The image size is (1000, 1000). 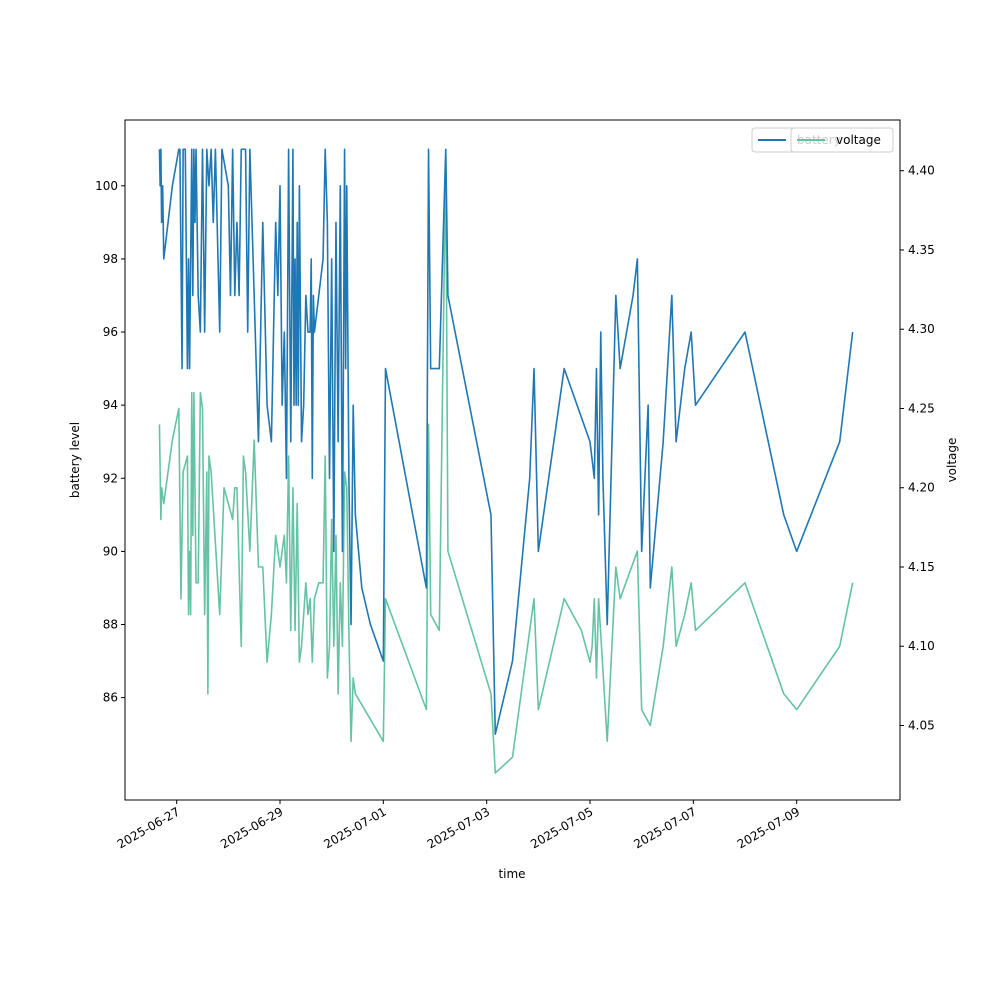 What do you see at coordinates (921, 567) in the screenshot?
I see `y-tick-label-right: 4.15` at bounding box center [921, 567].